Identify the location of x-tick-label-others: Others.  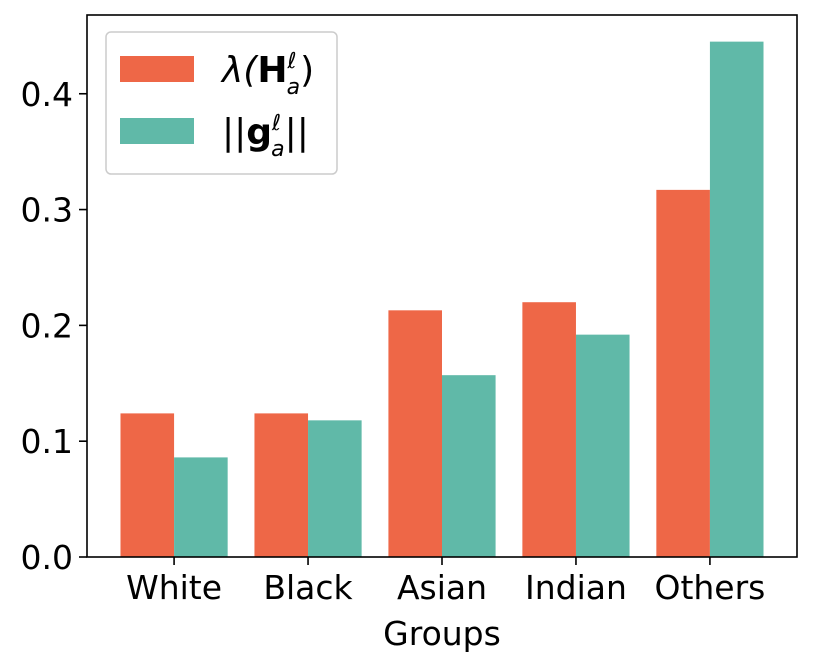
(709, 587).